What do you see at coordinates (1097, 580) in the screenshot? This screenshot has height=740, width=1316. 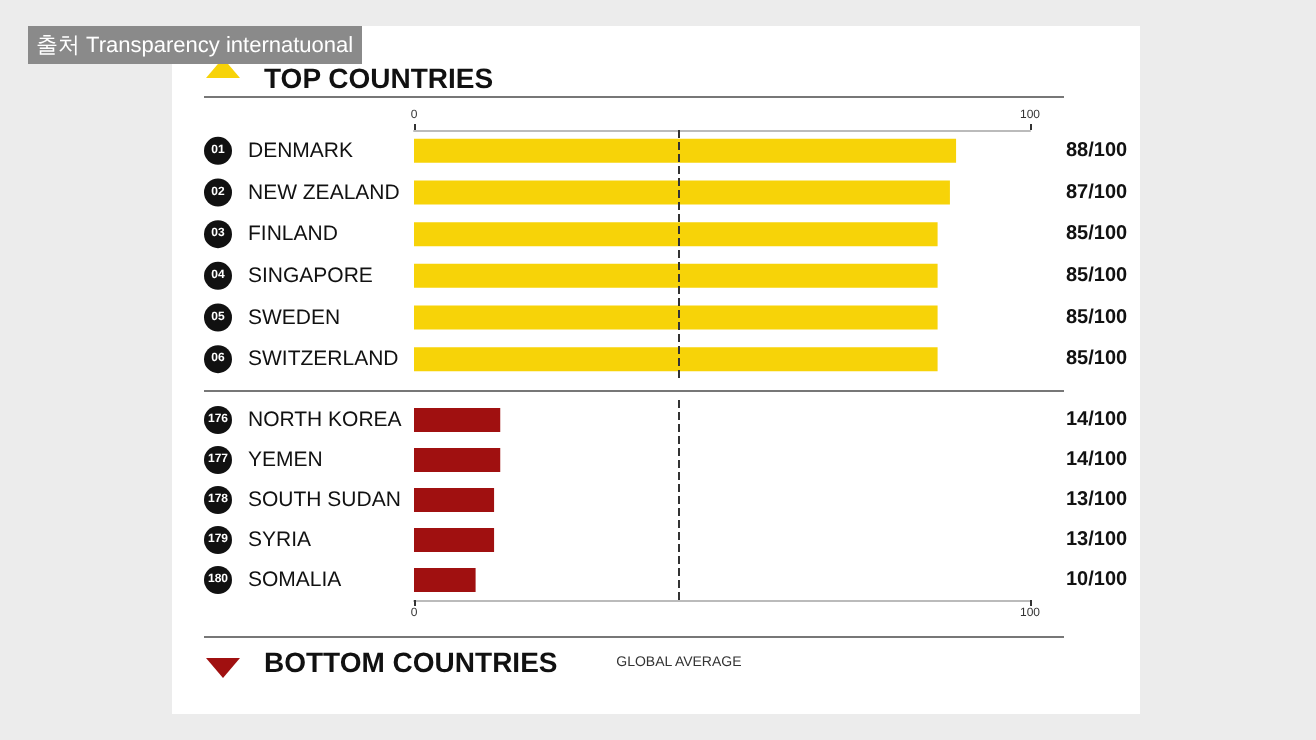 I see `data-label: 10/100` at bounding box center [1097, 580].